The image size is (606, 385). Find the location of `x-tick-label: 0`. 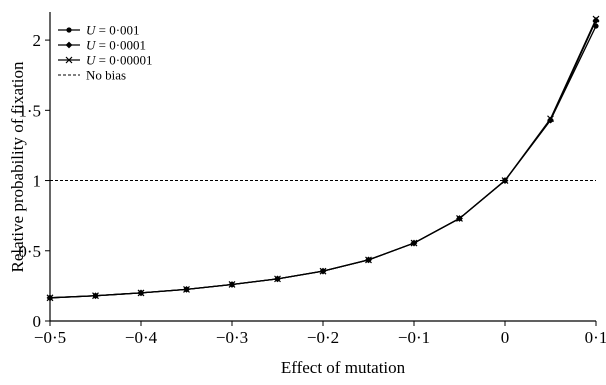

x-tick-label: 0 is located at coordinates (505, 337).